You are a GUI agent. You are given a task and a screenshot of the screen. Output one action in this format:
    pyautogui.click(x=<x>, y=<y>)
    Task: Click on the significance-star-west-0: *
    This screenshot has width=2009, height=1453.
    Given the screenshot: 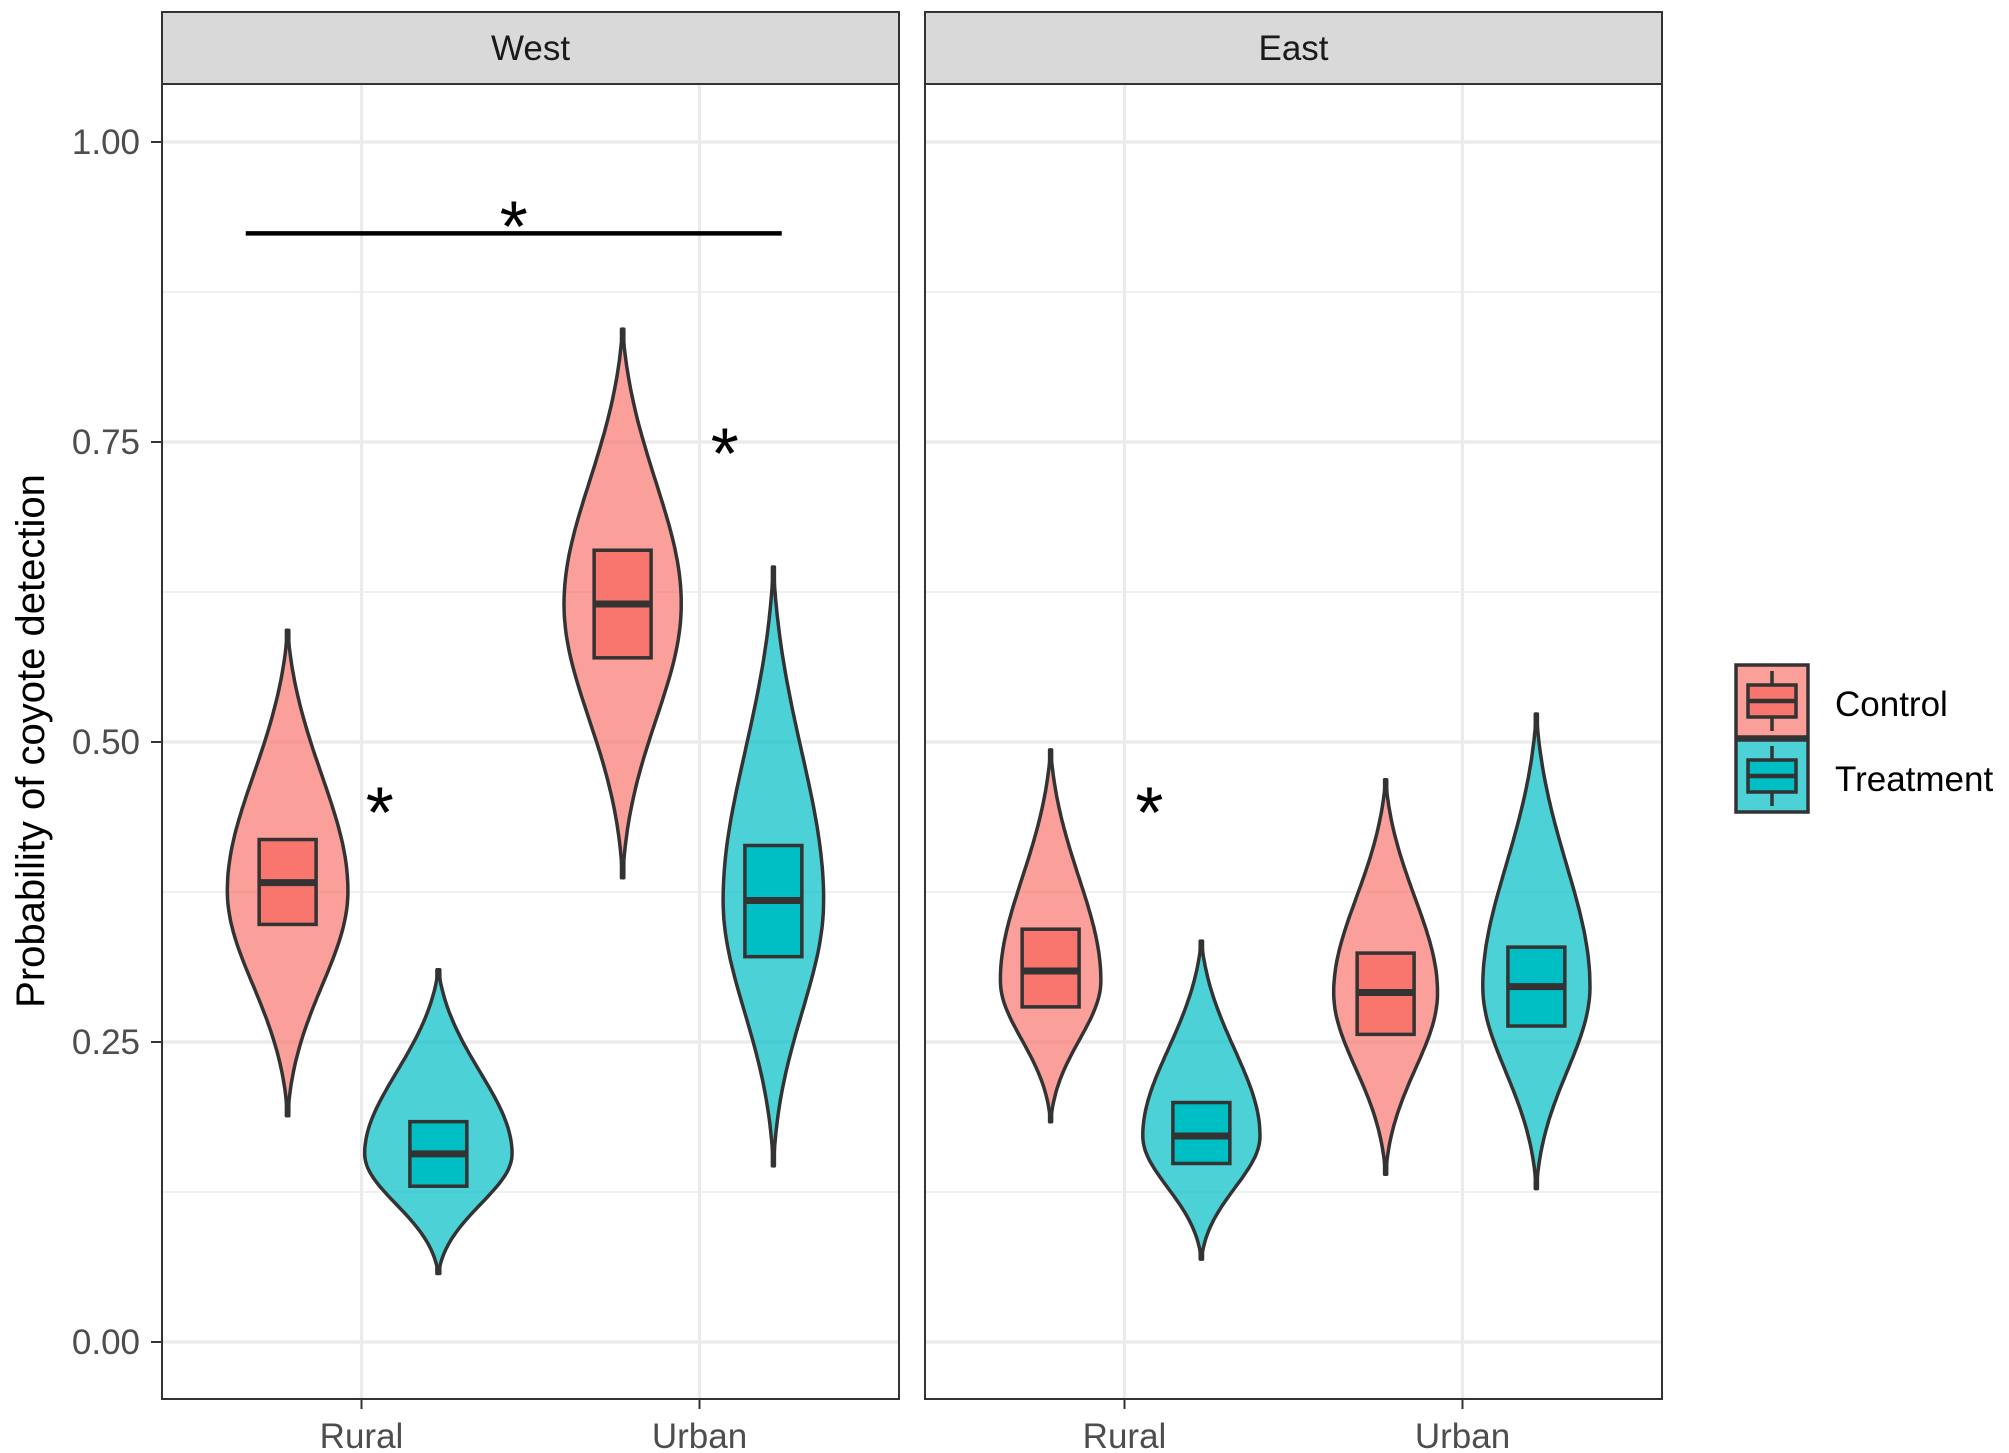 What is the action you would take?
    pyautogui.click(x=380, y=813)
    